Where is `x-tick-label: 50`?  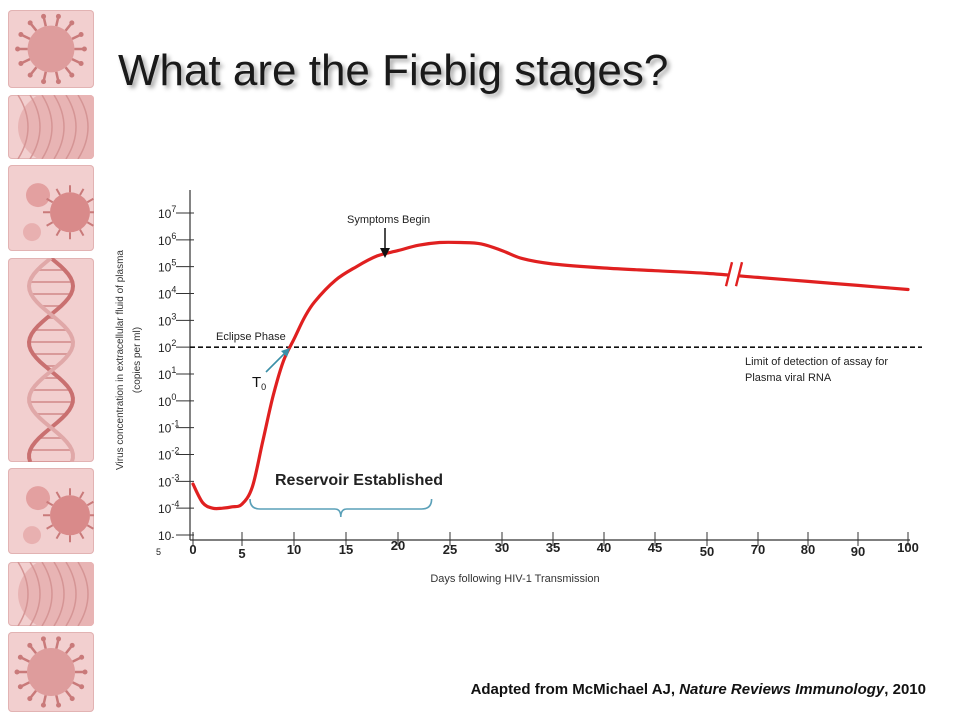
x-tick-label: 50 is located at coordinates (707, 551).